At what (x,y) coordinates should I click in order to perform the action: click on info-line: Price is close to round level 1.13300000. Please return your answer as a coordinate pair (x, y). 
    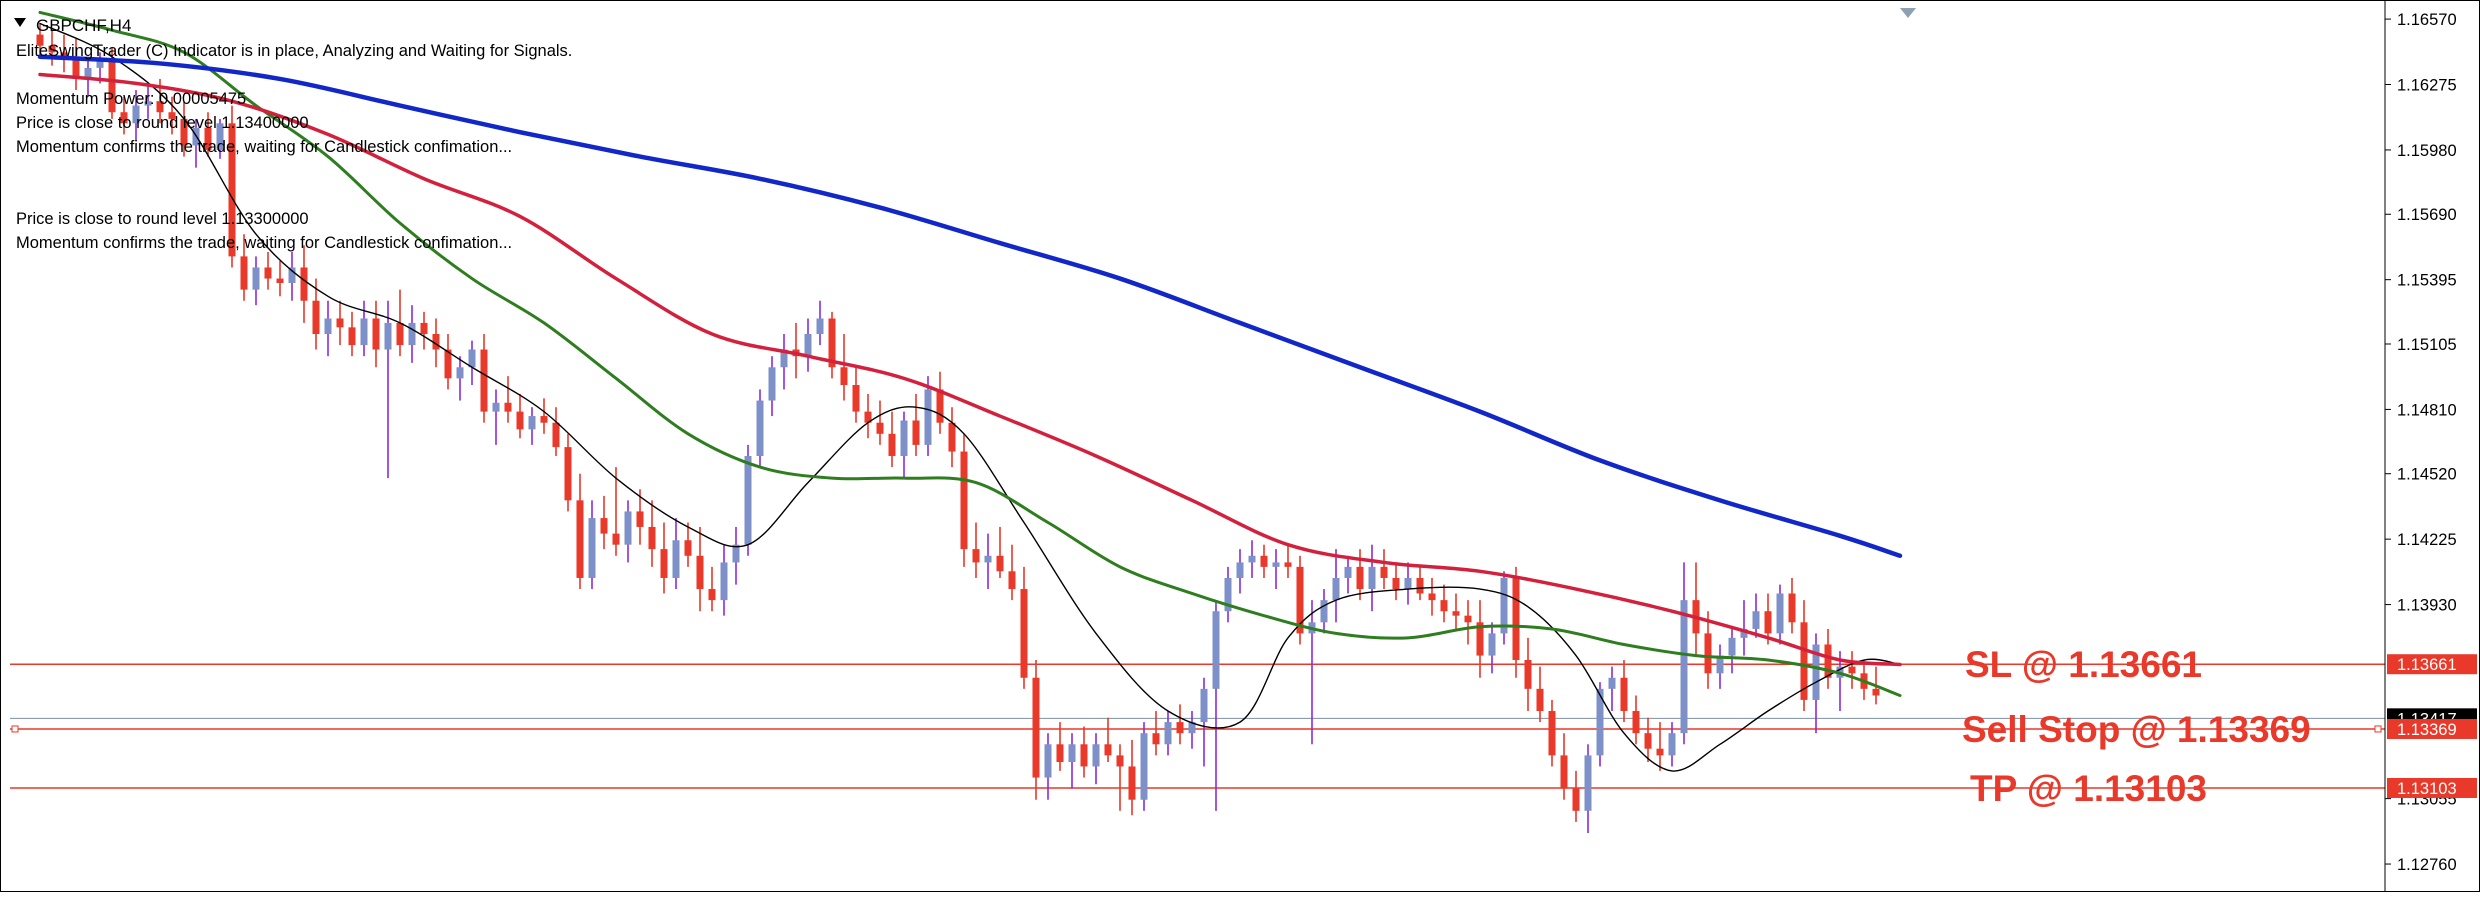
    Looking at the image, I should click on (162, 219).